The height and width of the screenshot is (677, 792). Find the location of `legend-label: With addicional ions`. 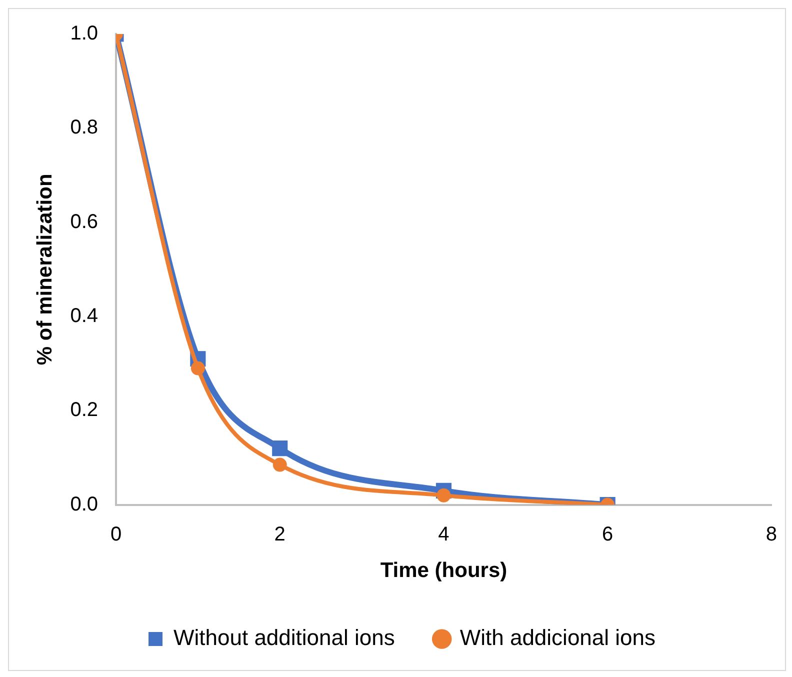

legend-label: With addicional ions is located at coordinates (558, 637).